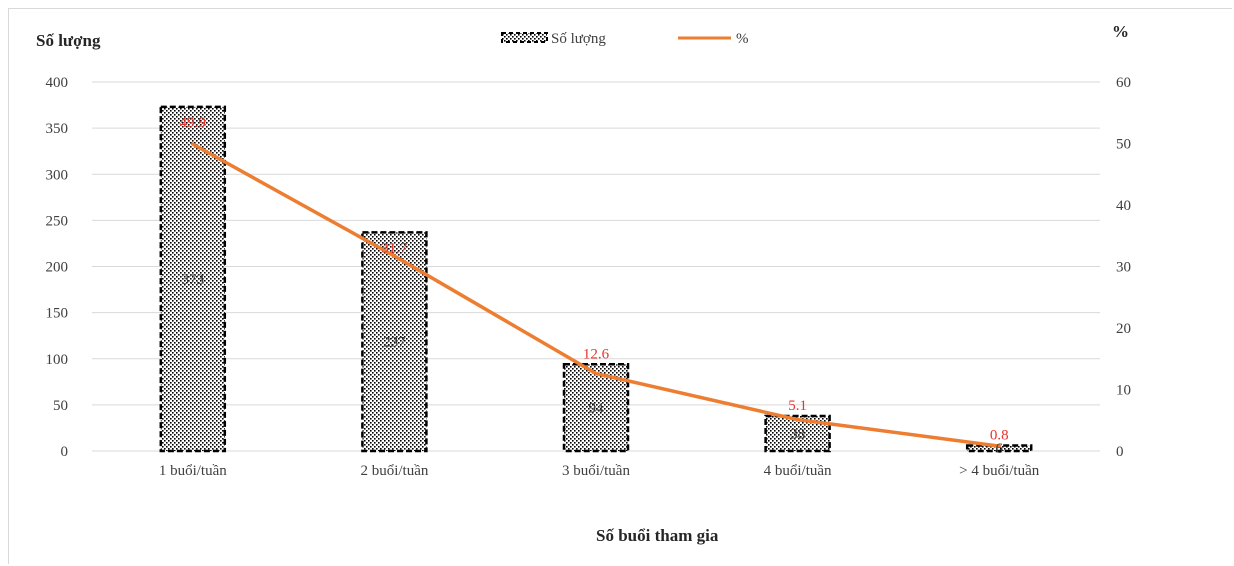  Describe the element at coordinates (1120, 31) in the screenshot. I see `y2-axis-title: %` at that location.